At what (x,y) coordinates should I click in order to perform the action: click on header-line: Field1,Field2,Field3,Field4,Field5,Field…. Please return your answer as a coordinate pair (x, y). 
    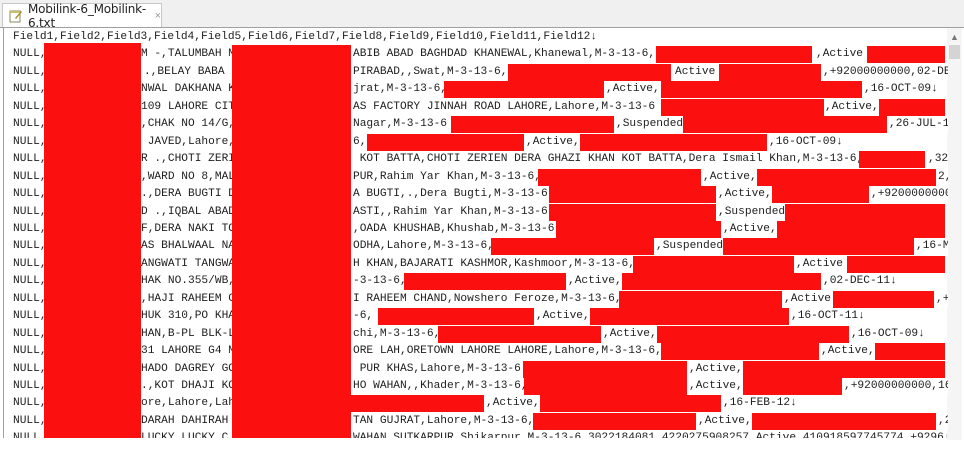
    Looking at the image, I should click on (476, 37).